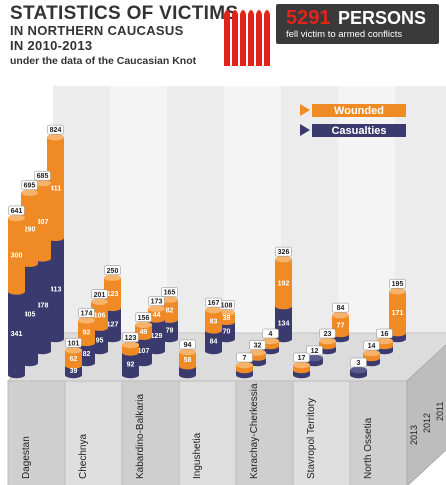 Image resolution: width=446 pixels, height=485 pixels. Describe the element at coordinates (398, 284) in the screenshot. I see `total-value: 195` at that location.